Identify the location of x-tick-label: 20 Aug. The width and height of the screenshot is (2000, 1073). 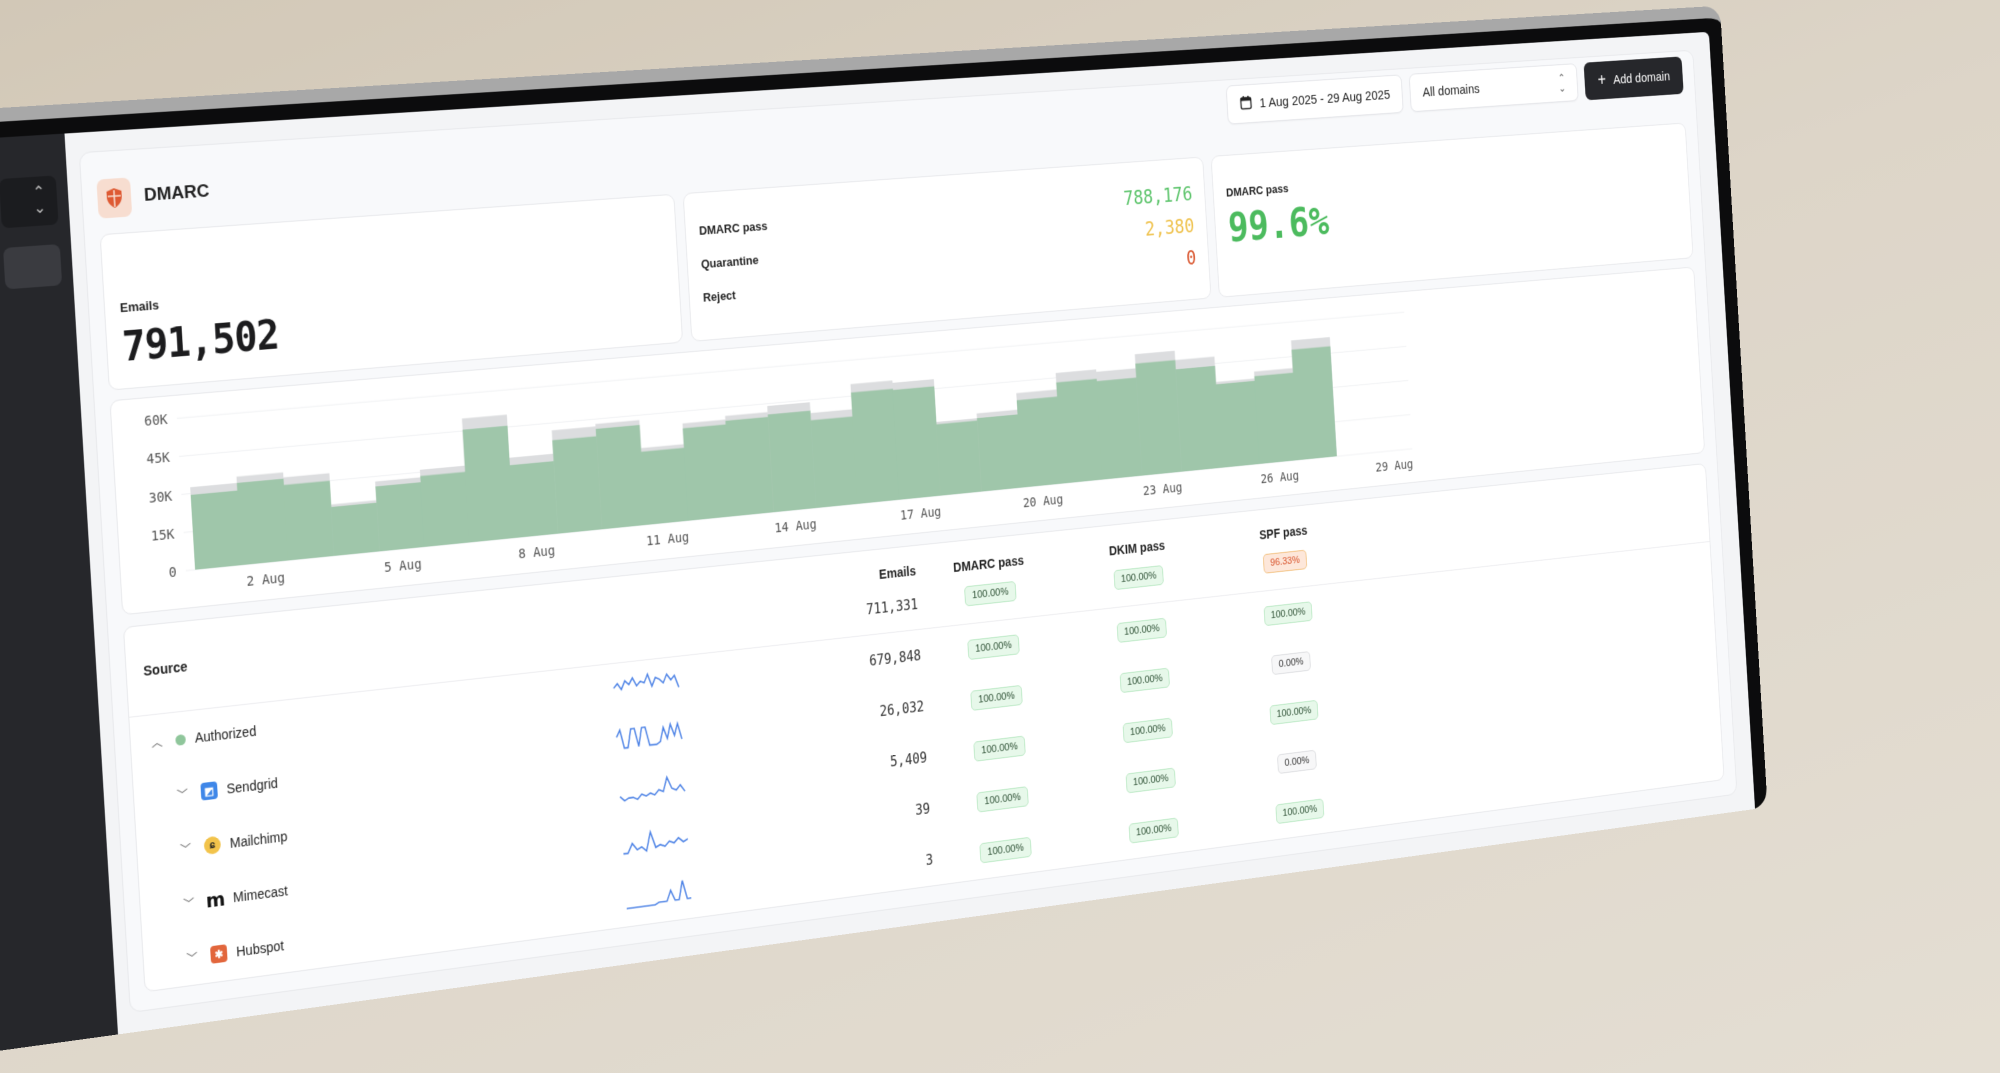
(1043, 501).